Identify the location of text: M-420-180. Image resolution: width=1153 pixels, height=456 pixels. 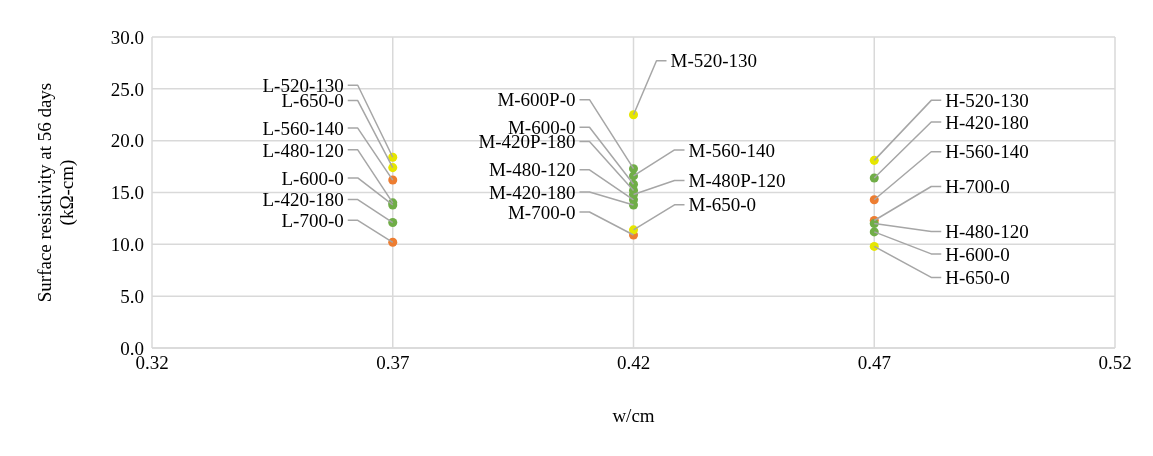
(532, 192).